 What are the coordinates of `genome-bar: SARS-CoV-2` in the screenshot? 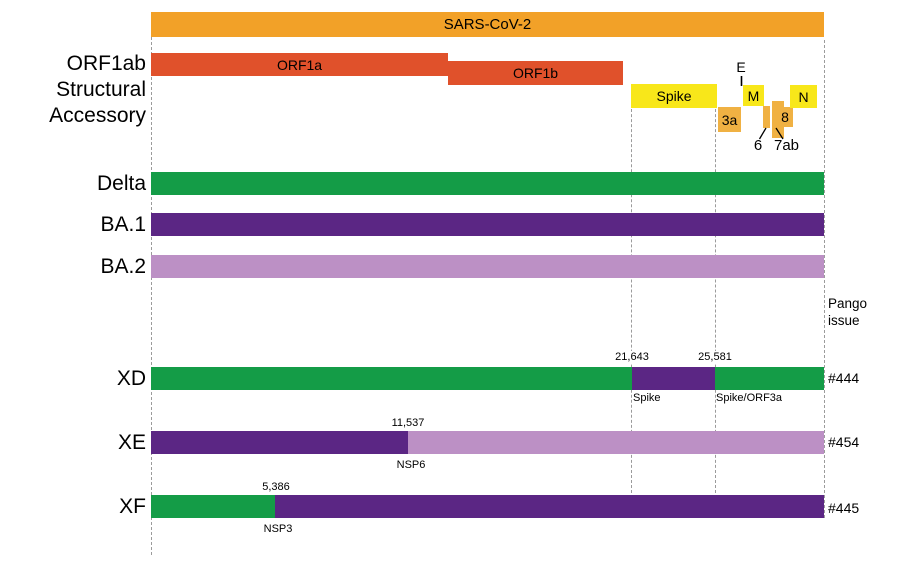 It's located at (487, 24).